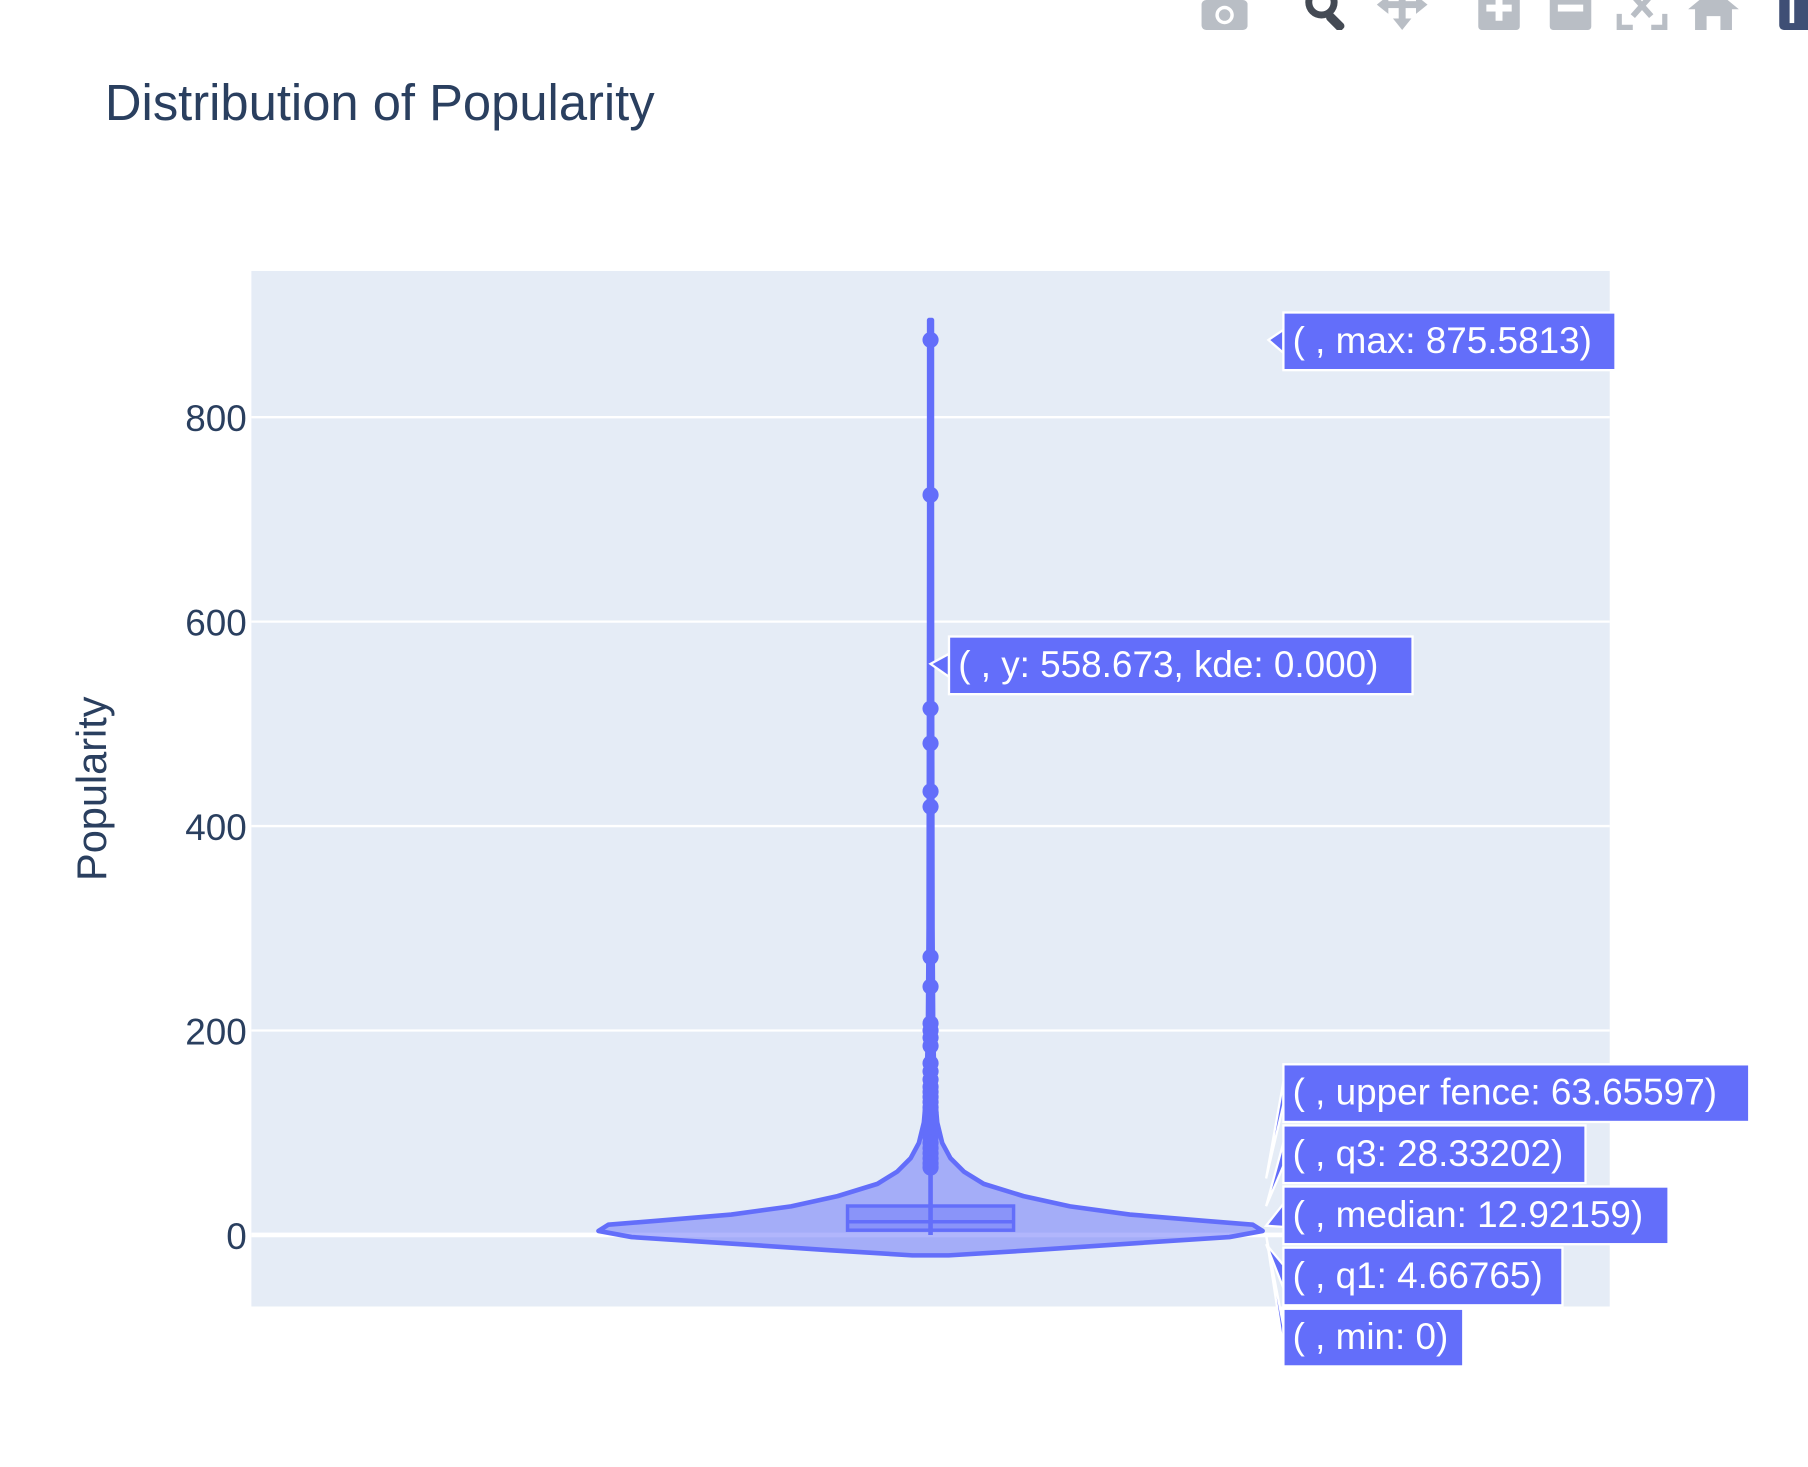 The height and width of the screenshot is (1467, 1808). I want to click on hover-text: ( , y: 558.673, kde: 0.000), so click(1168, 664).